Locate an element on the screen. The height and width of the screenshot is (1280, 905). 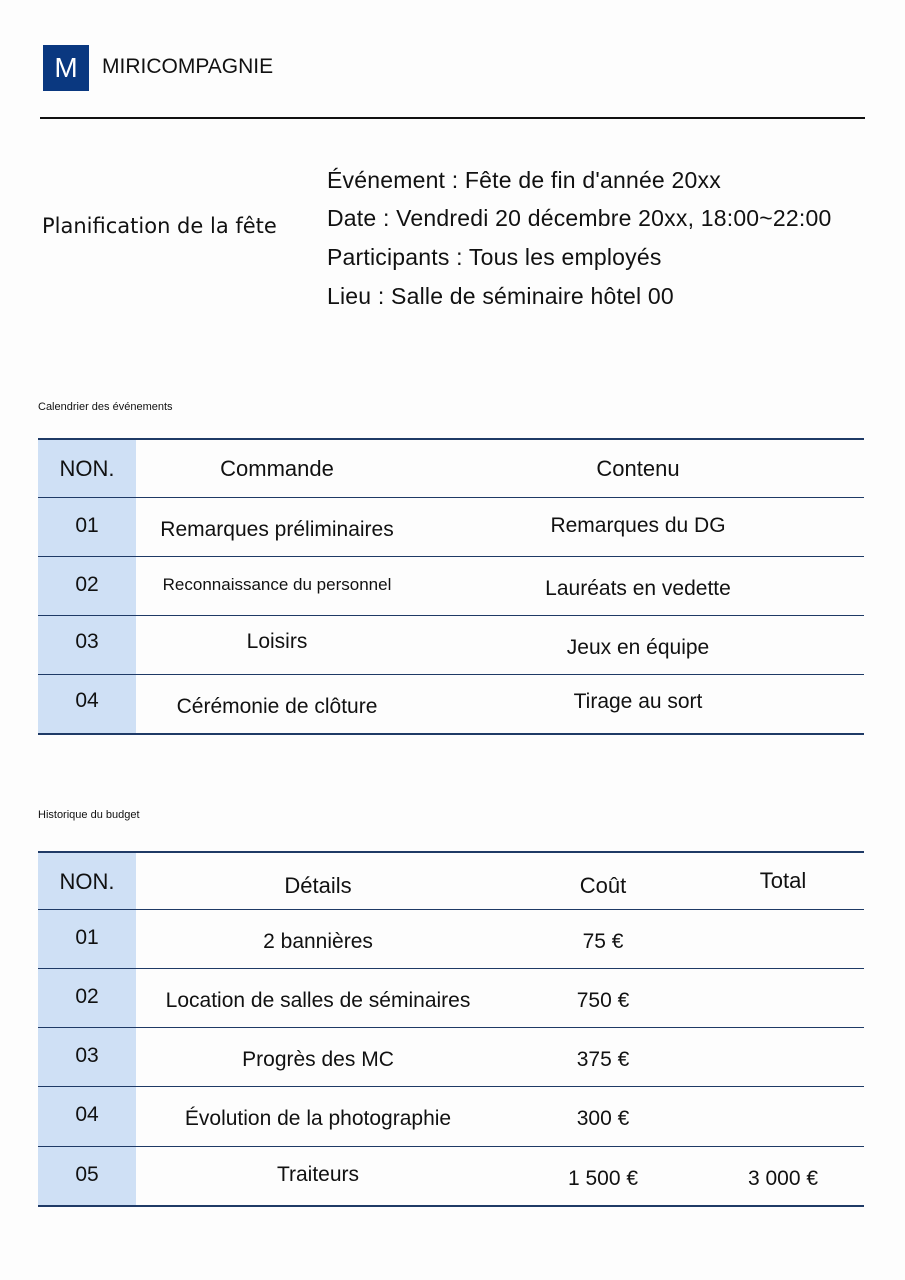
header-order: Commande is located at coordinates (277, 468).